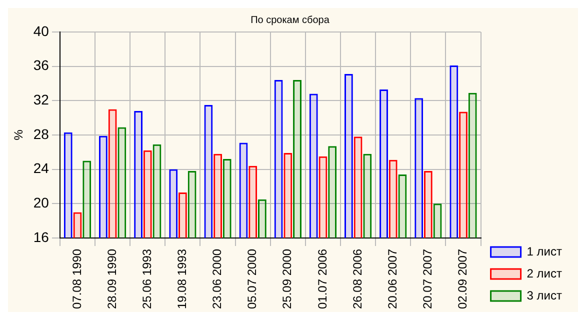 Image resolution: width=586 pixels, height=320 pixels. I want to click on x-tick-label: 07.08 1990, so click(77, 279).